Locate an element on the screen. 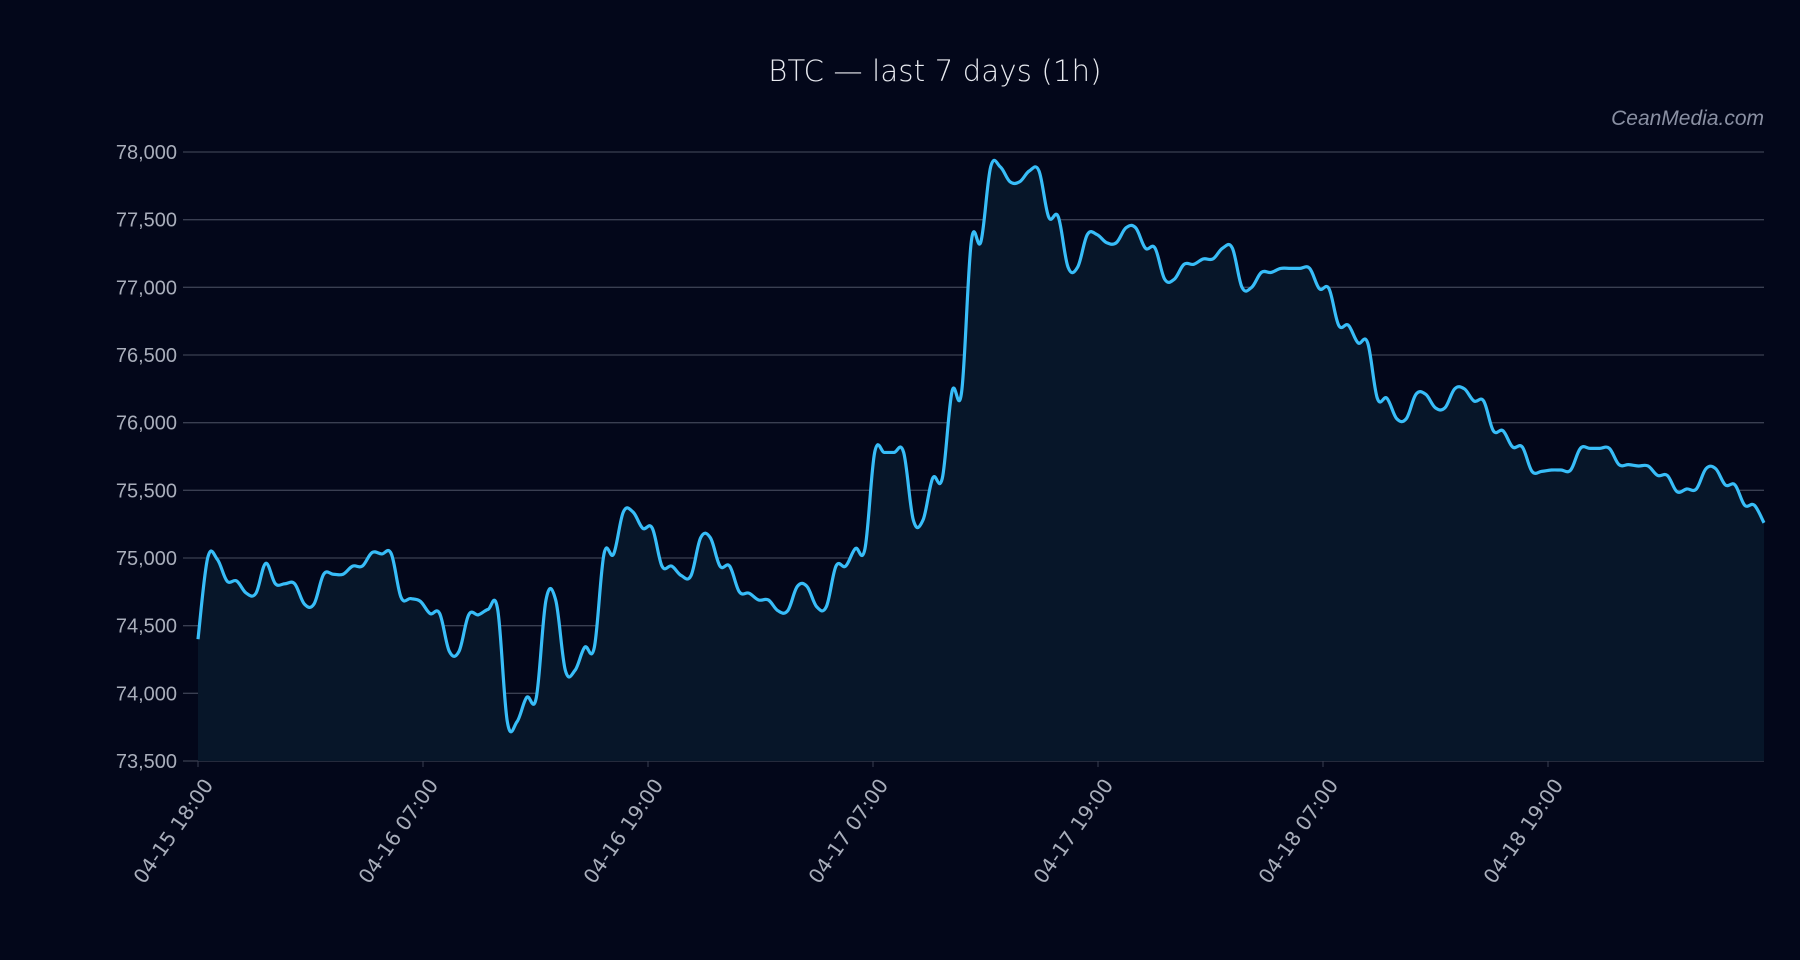  y-tick-label: 73,500 is located at coordinates (146, 762).